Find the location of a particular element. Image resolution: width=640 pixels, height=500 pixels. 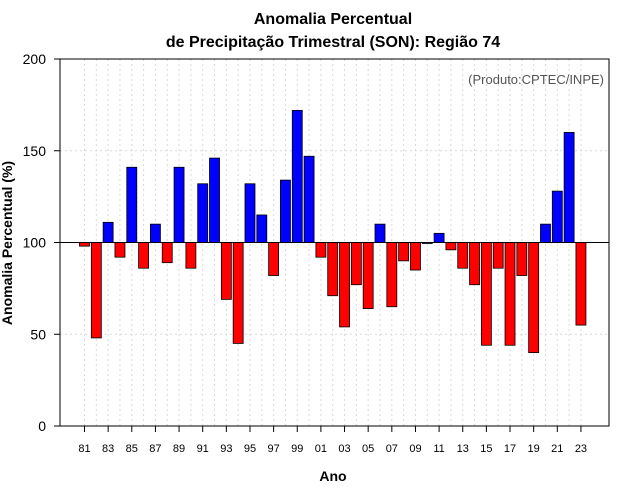

bar-2019 is located at coordinates (534, 297).